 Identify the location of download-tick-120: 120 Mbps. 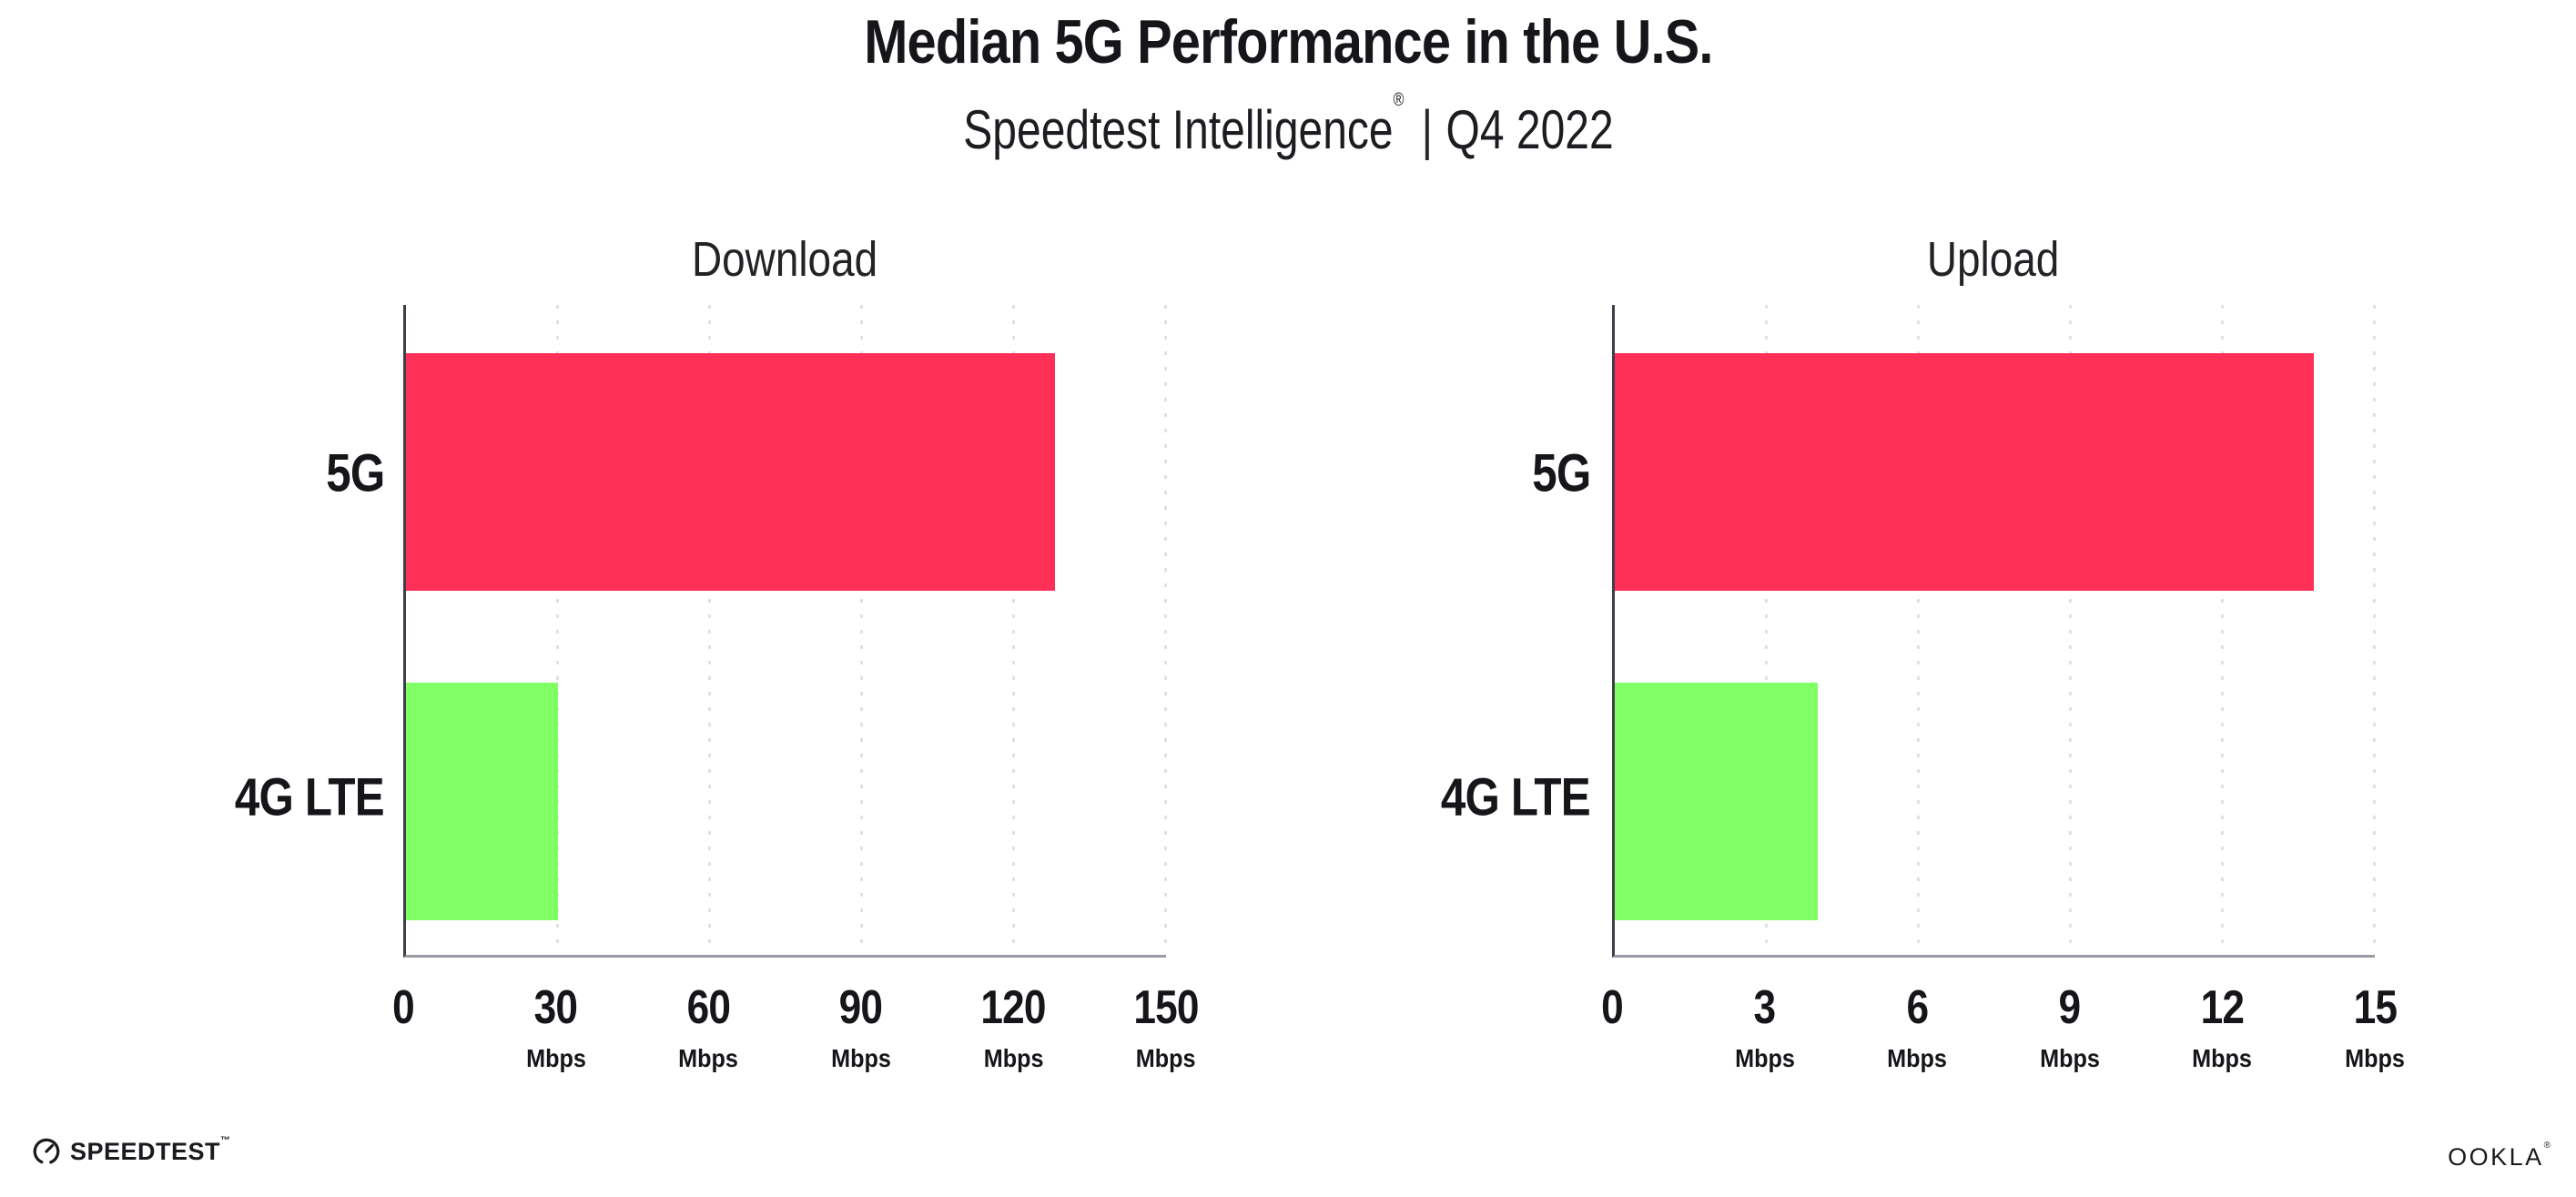
(1013, 1027).